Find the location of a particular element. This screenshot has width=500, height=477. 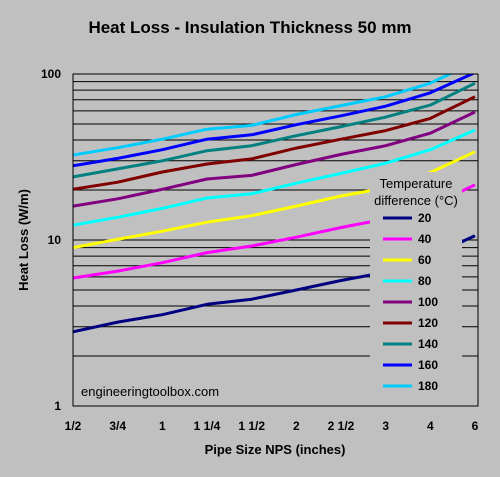

legend-label-140: 140 is located at coordinates (428, 344).